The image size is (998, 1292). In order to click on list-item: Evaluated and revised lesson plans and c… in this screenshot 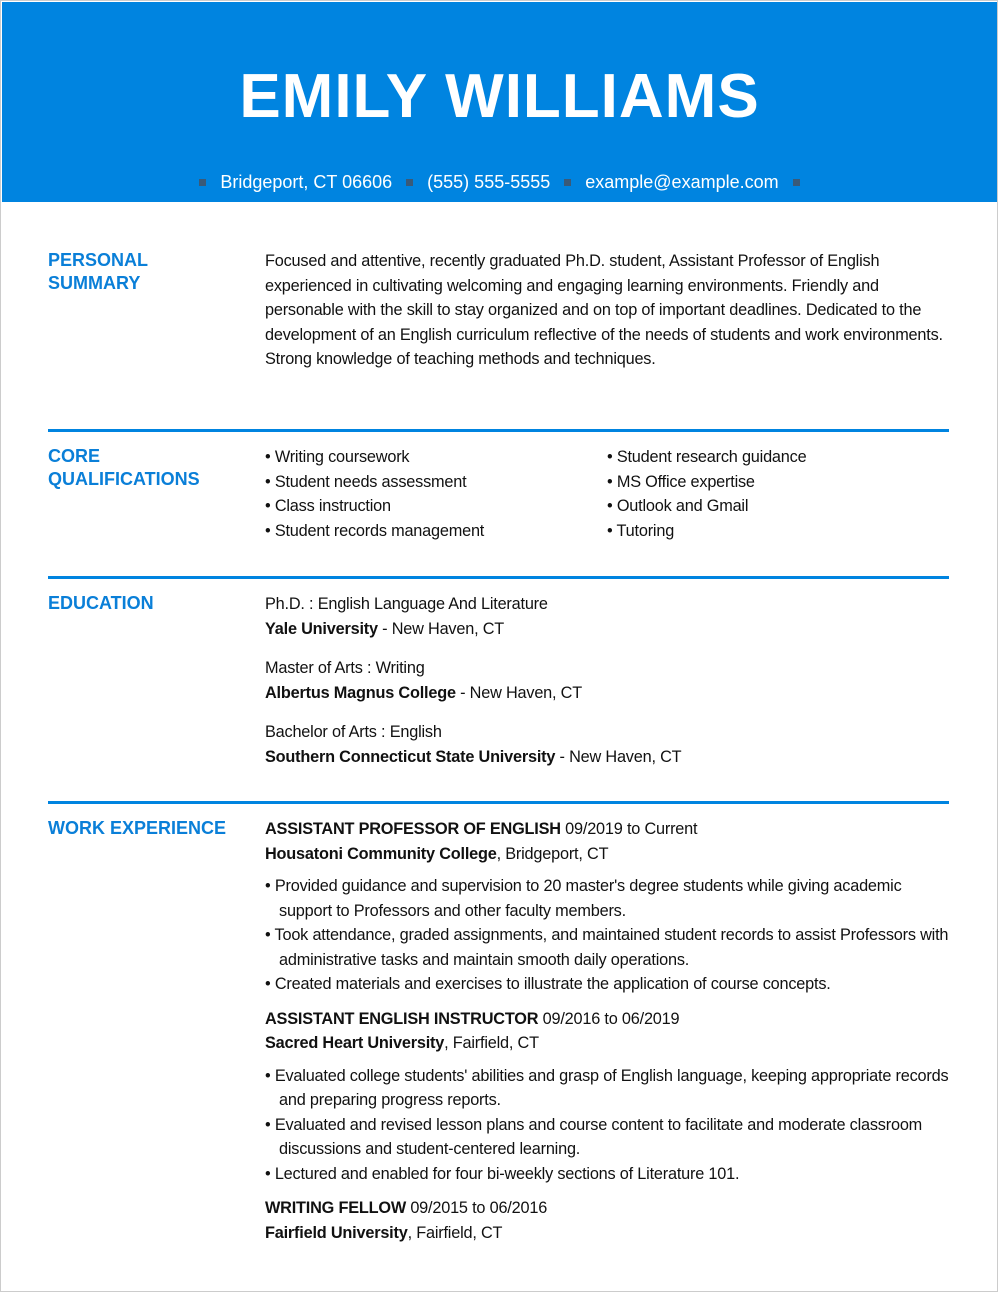, I will do `click(610, 1137)`.